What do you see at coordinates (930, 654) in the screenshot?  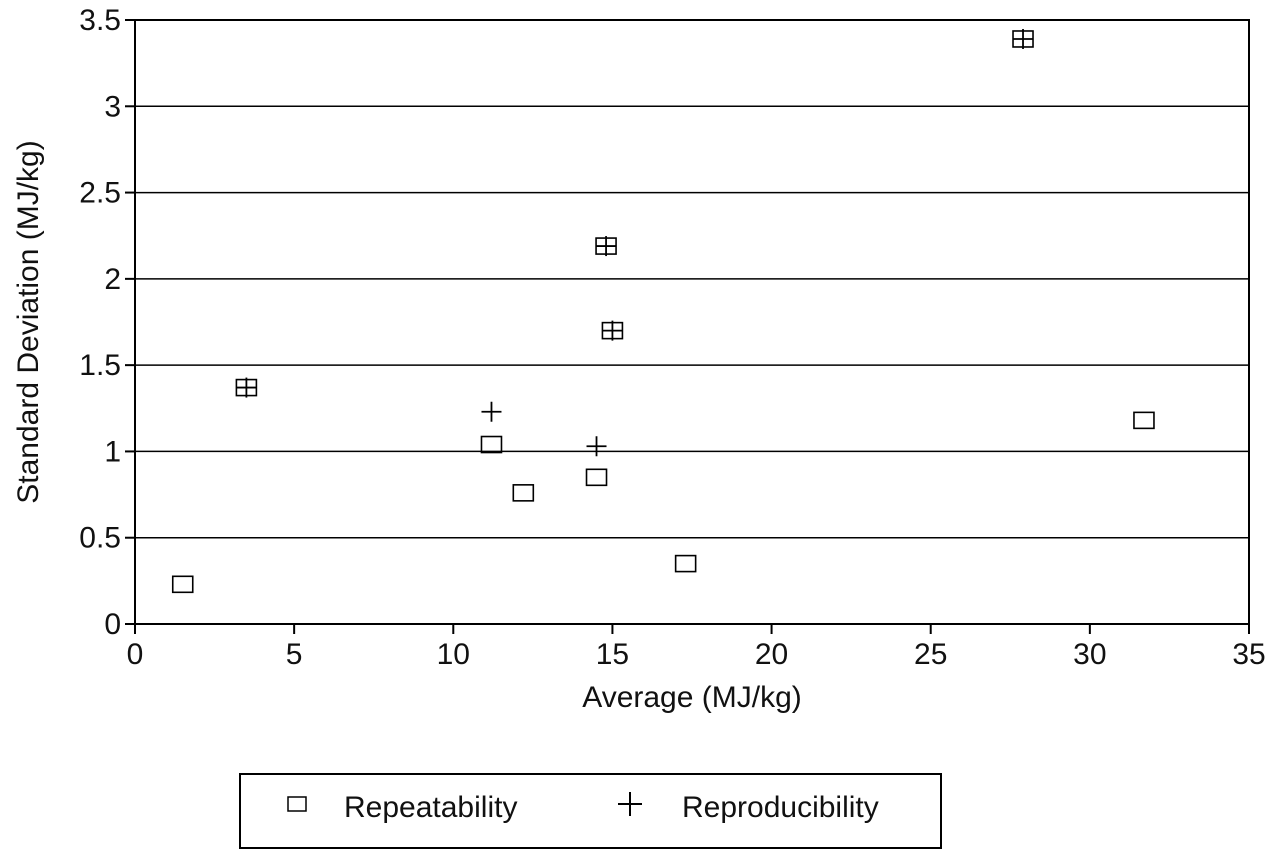 I see `x-tick-label: 25` at bounding box center [930, 654].